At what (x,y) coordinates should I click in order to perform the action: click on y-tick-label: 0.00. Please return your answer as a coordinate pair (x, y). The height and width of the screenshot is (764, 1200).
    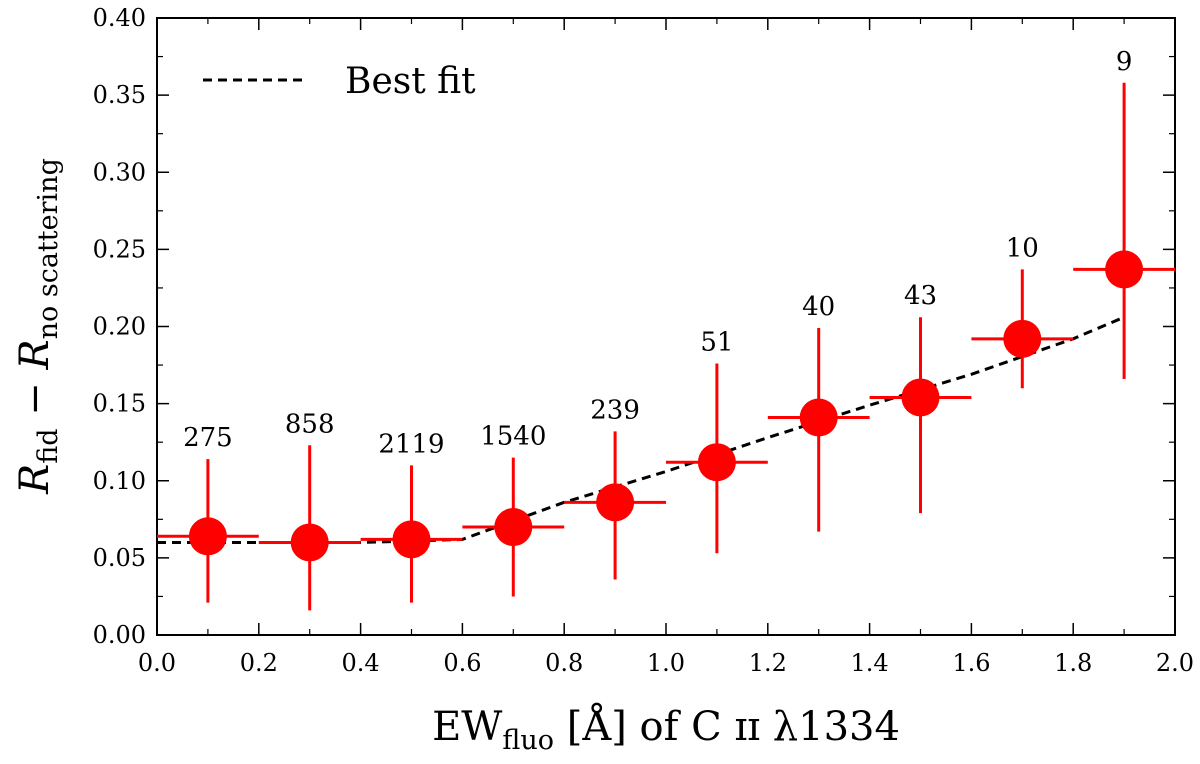
    Looking at the image, I should click on (119, 635).